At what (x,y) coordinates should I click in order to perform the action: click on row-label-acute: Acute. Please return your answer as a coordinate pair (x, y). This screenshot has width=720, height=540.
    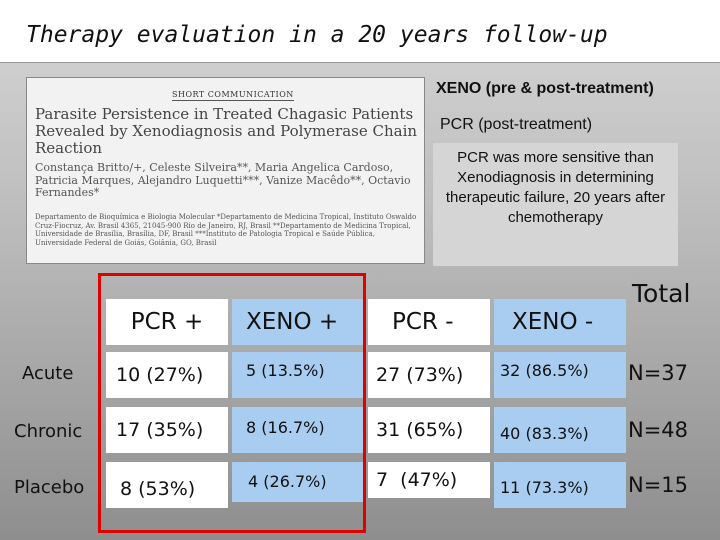
    Looking at the image, I should click on (48, 373).